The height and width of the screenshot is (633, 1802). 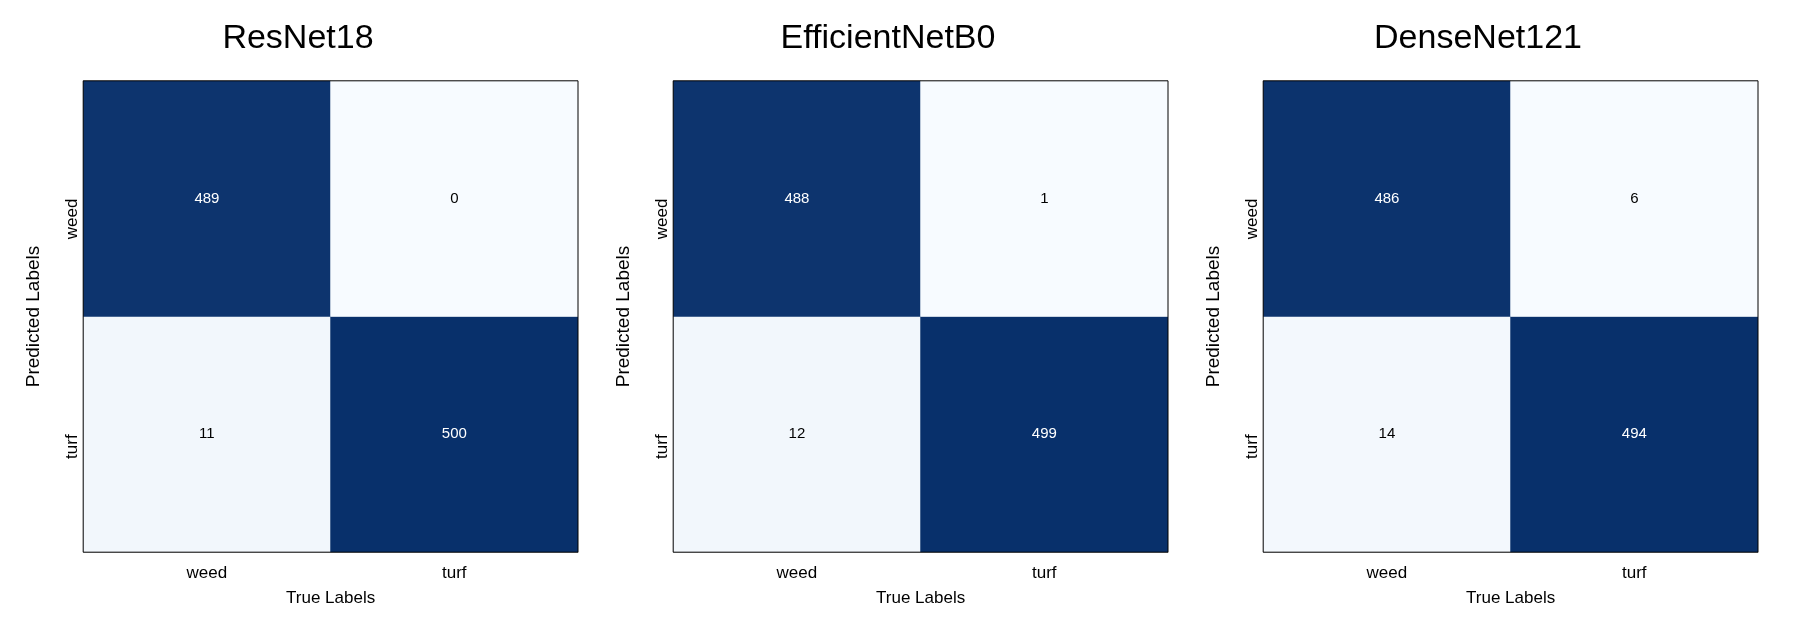 I want to click on data-label: 500, so click(x=454, y=433).